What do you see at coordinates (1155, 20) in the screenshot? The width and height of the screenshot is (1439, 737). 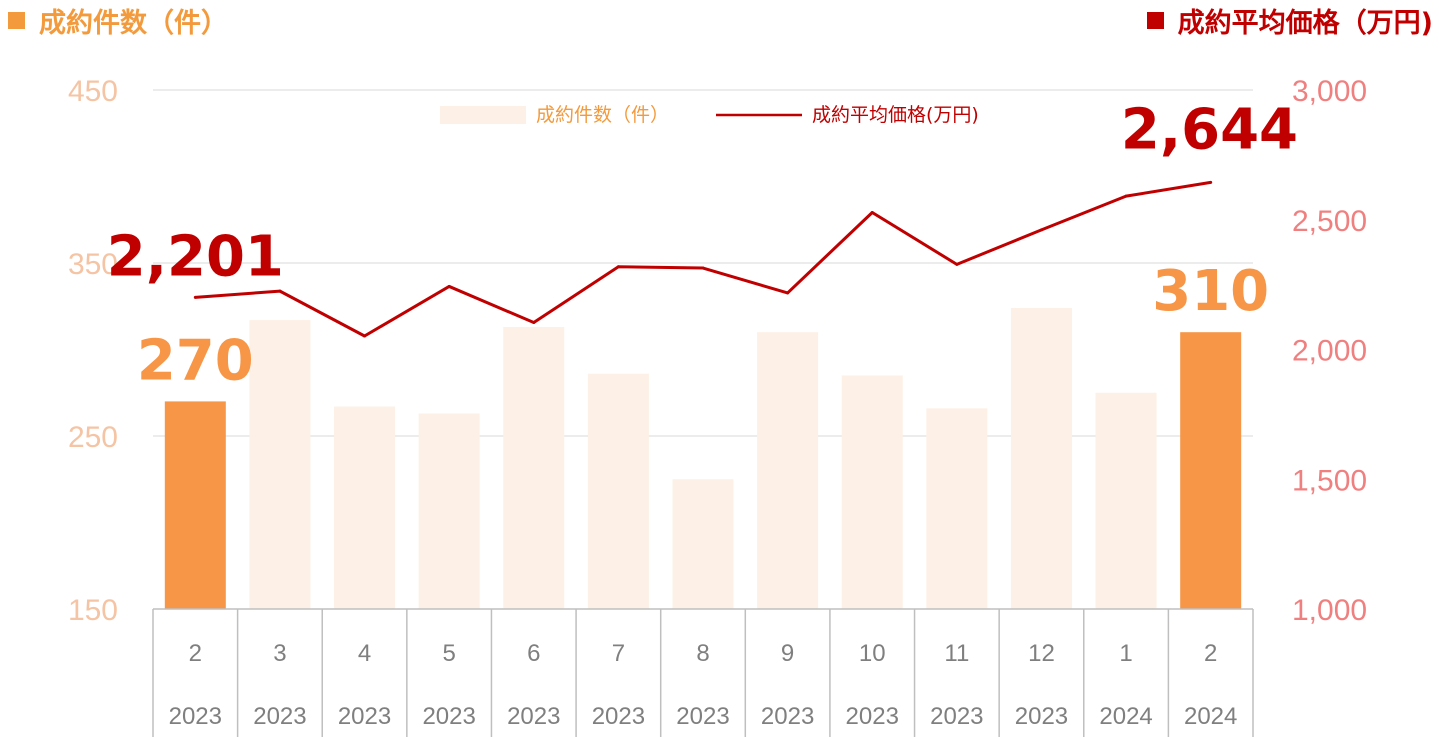 I see `right-header-square-icon` at bounding box center [1155, 20].